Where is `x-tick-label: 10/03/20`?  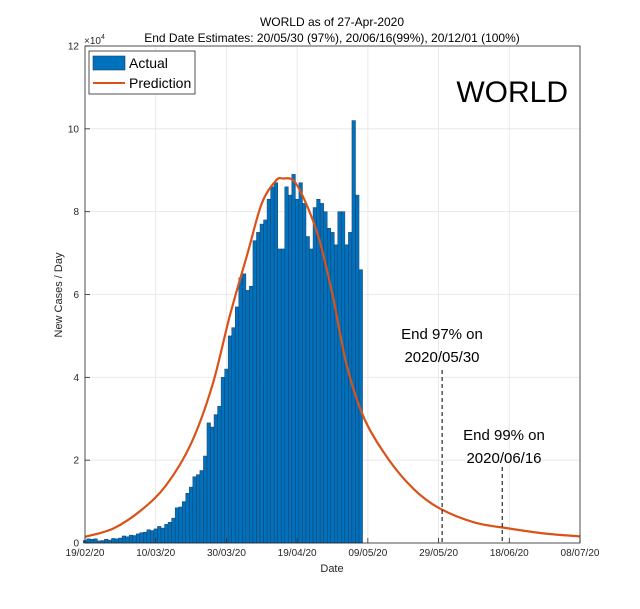 x-tick-label: 10/03/20 is located at coordinates (155, 553).